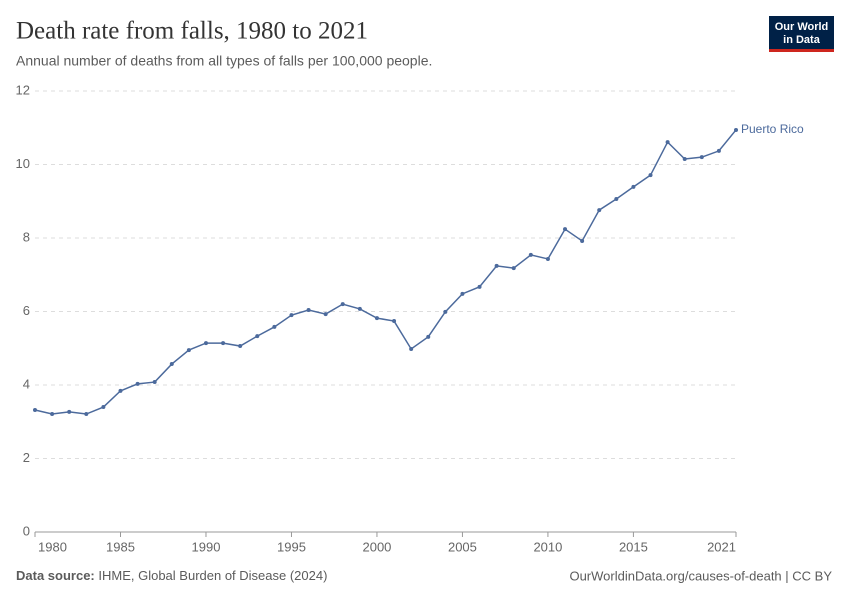 The width and height of the screenshot is (850, 605). What do you see at coordinates (291, 546) in the screenshot?
I see `x-tick-label: 1995` at bounding box center [291, 546].